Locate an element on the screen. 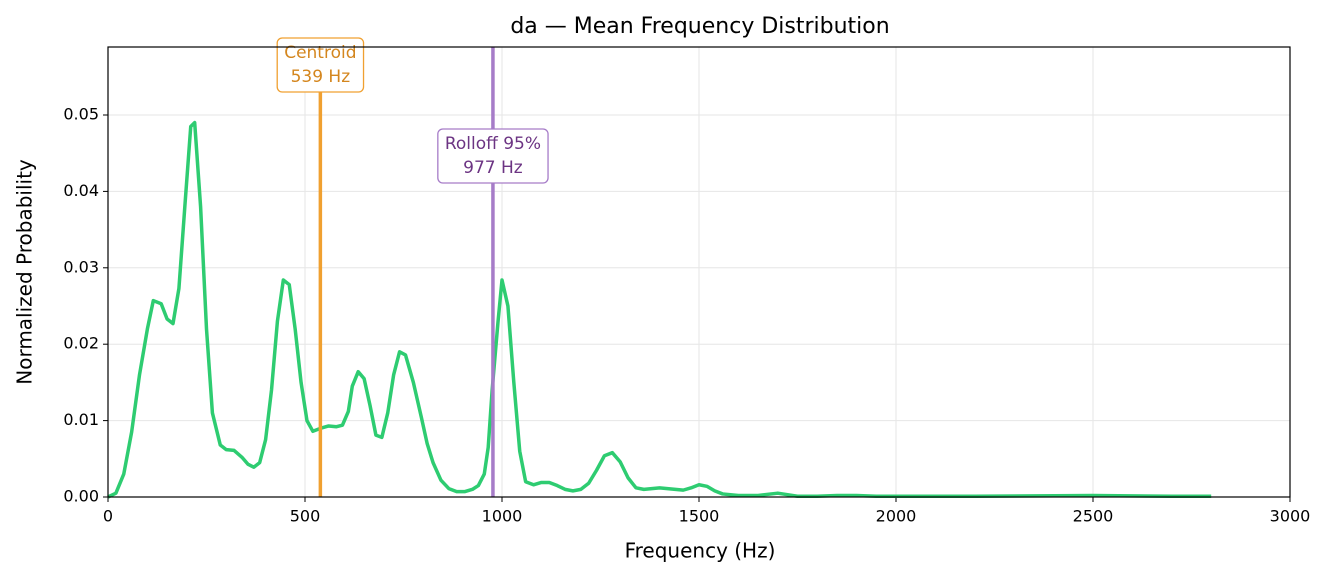 The height and width of the screenshot is (584, 1332). y-tick-label: 0.04 is located at coordinates (81, 190).